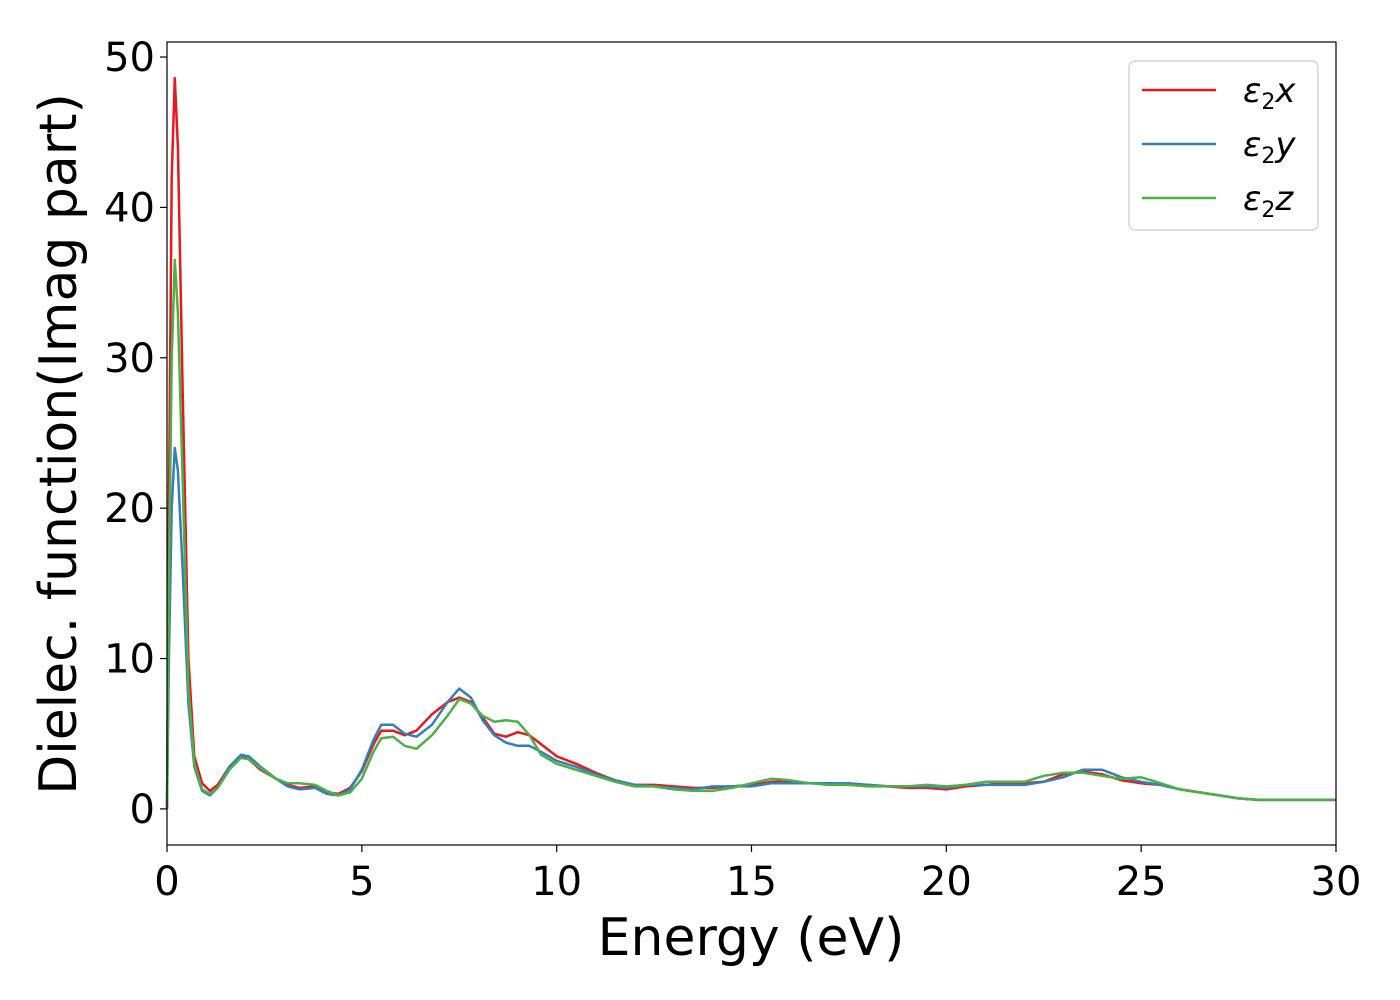 Image resolution: width=1400 pixels, height=1000 pixels. What do you see at coordinates (1141, 882) in the screenshot?
I see `x-tick-label: 25` at bounding box center [1141, 882].